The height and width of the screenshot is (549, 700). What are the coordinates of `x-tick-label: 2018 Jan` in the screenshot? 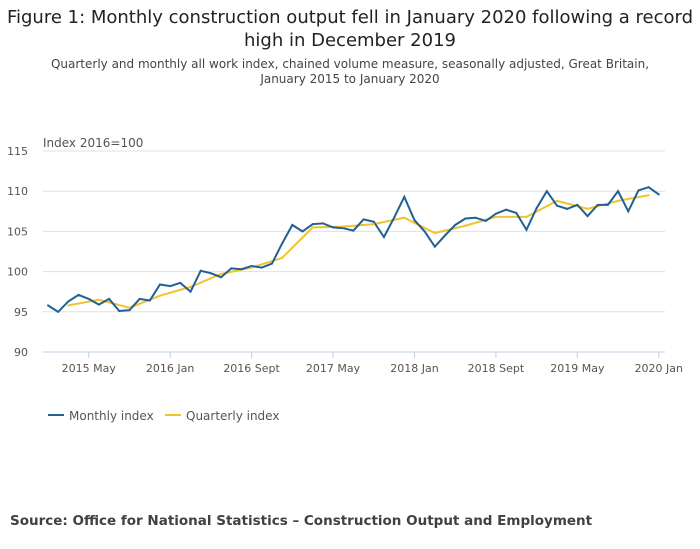 It's located at (414, 368).